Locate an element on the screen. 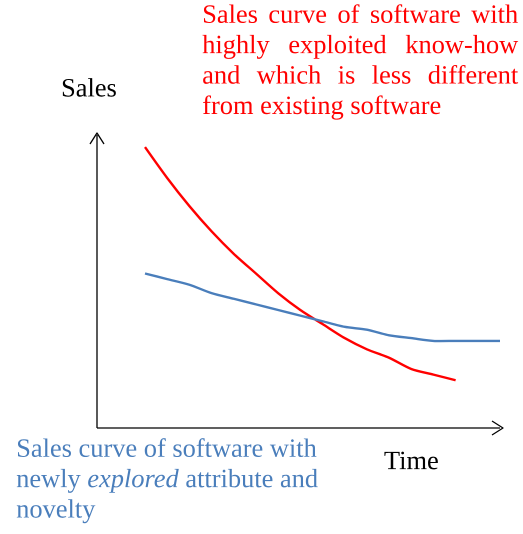  x-axis-title: Time is located at coordinates (411, 461).